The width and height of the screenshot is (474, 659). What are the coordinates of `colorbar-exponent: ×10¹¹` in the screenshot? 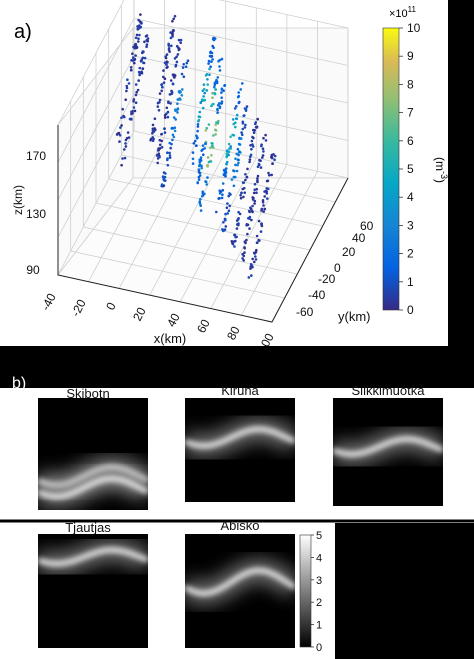 It's located at (403, 12).